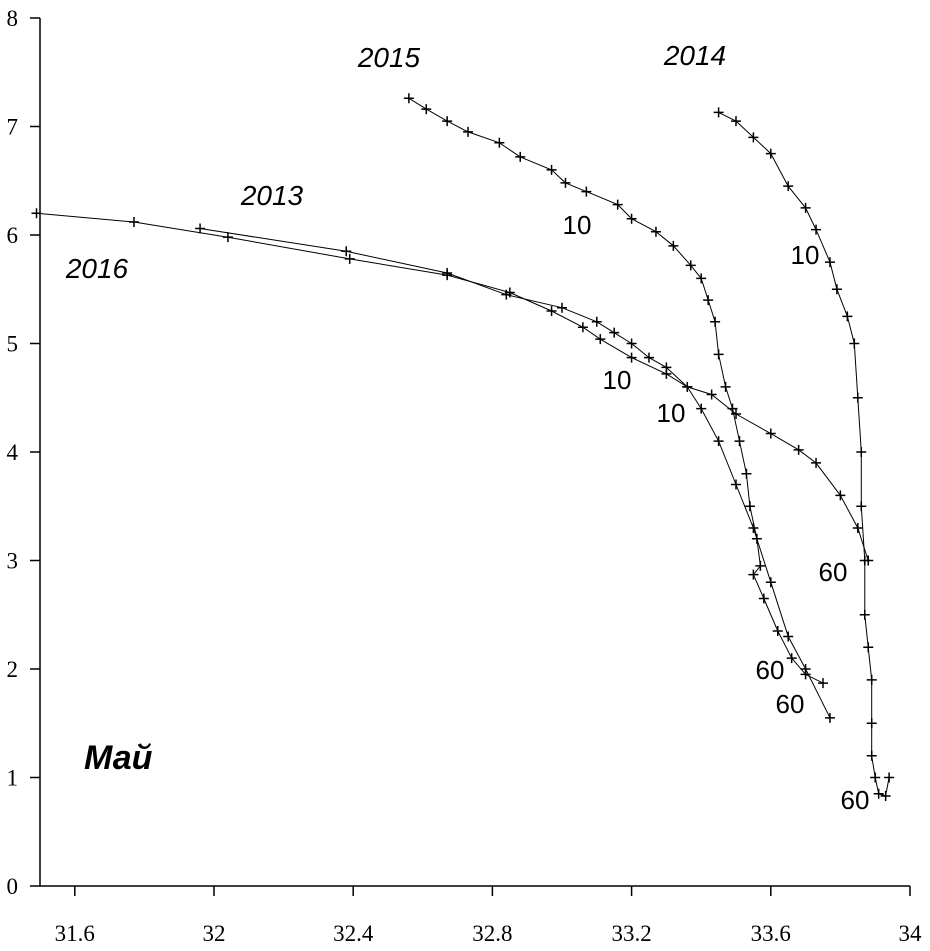 The width and height of the screenshot is (930, 951). I want to click on series-label: 2016, so click(97, 268).